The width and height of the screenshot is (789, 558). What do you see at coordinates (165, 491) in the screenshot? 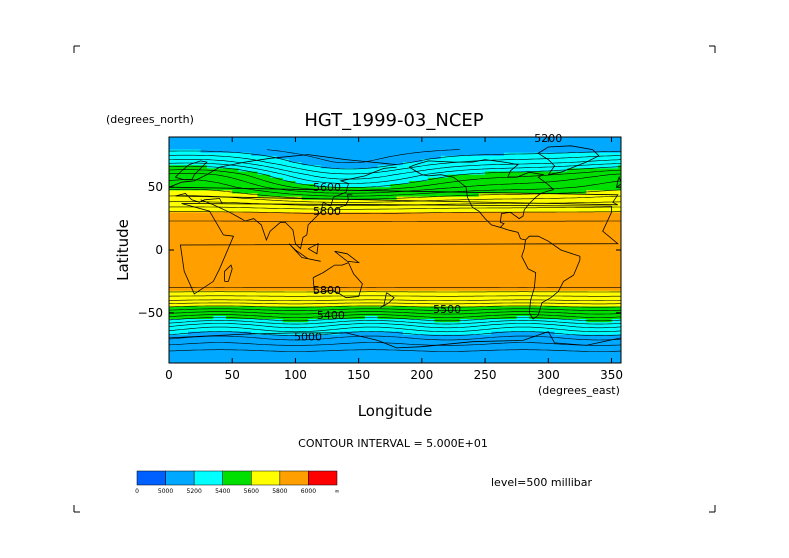
I see `colorbar-tick-label: 5000` at bounding box center [165, 491].